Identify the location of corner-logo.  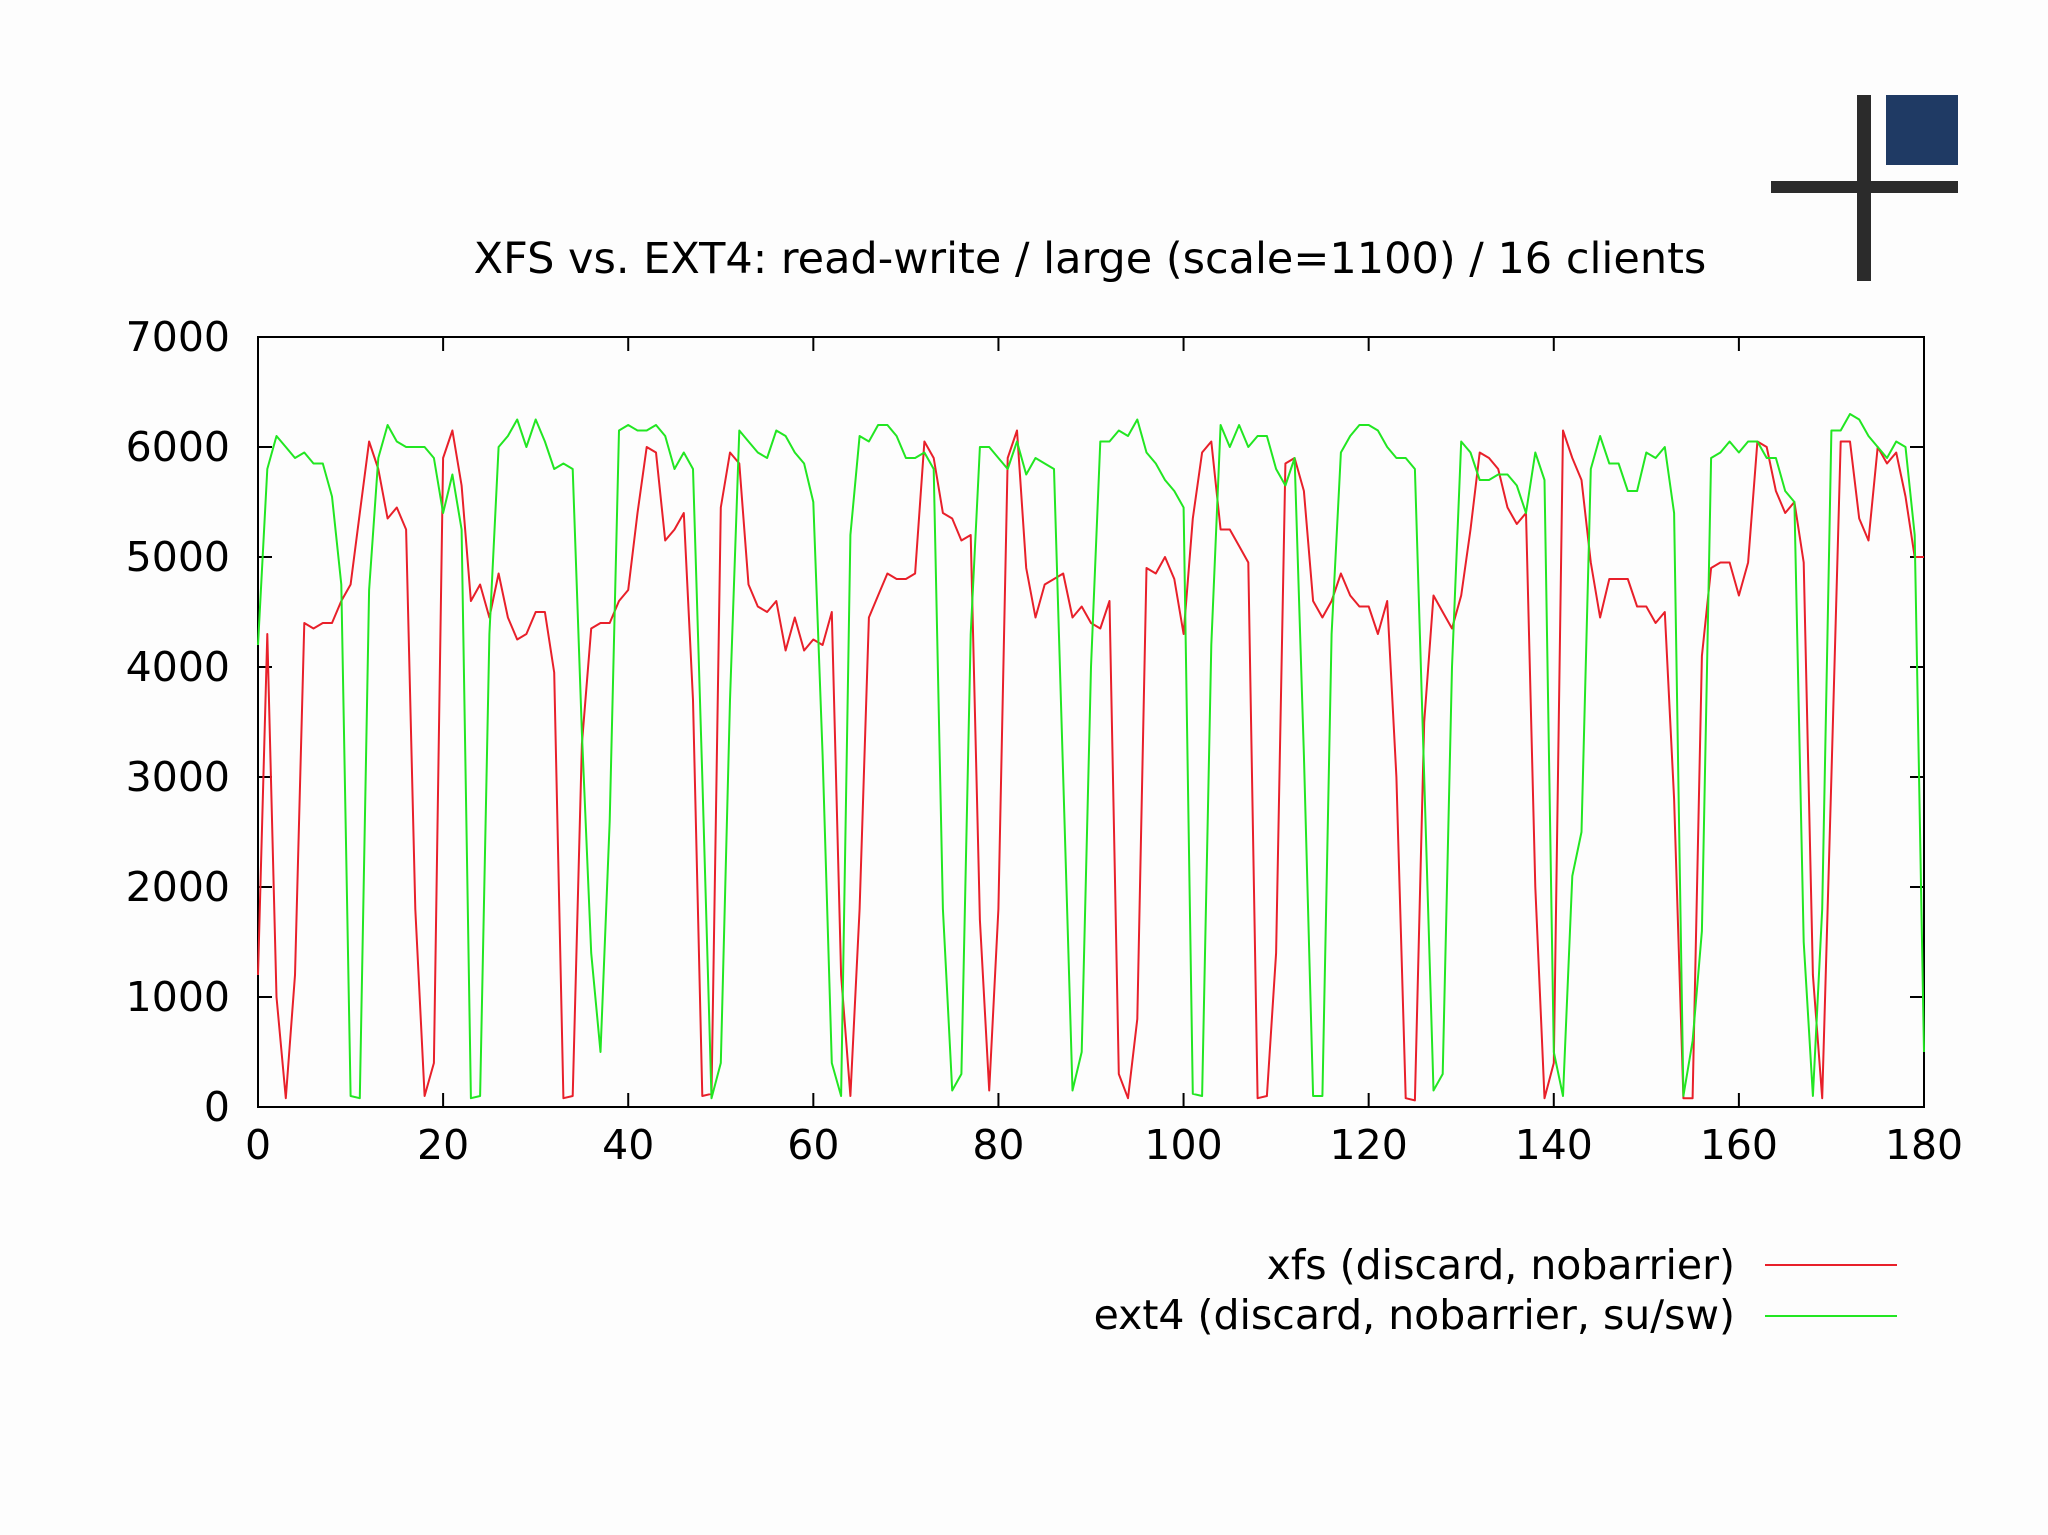
(1864, 188).